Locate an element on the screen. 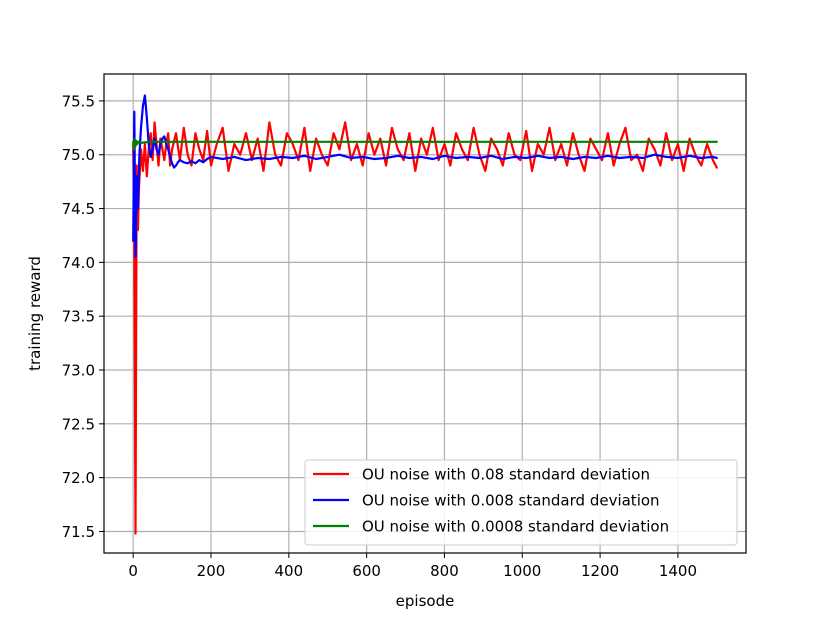 The height and width of the screenshot is (623, 830). x-tick-label: 400 is located at coordinates (288, 571).